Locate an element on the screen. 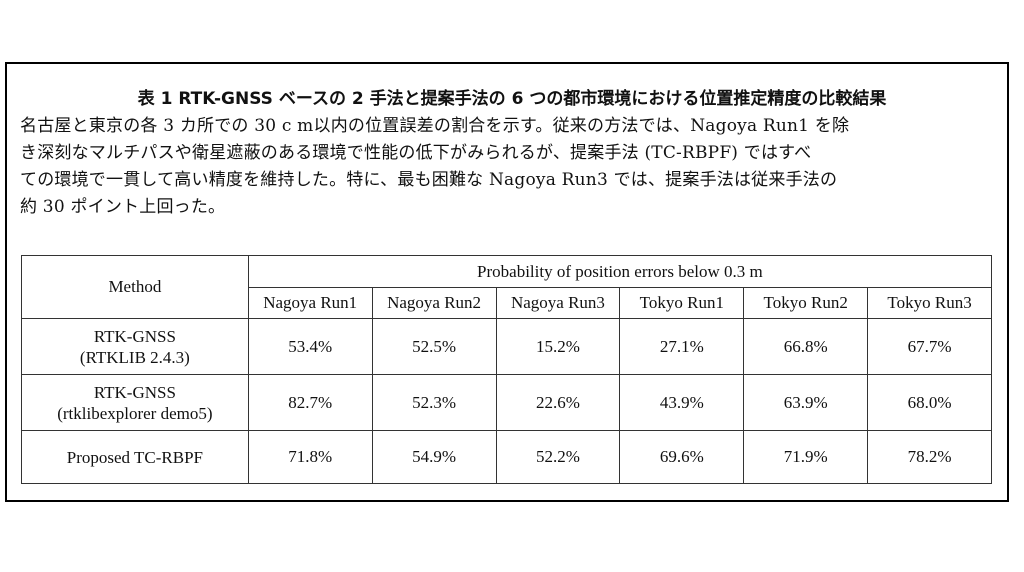 This screenshot has width=1024, height=572. method-cell: RTK-GNSS (RTKLIB 2.4.3) is located at coordinates (135, 346).